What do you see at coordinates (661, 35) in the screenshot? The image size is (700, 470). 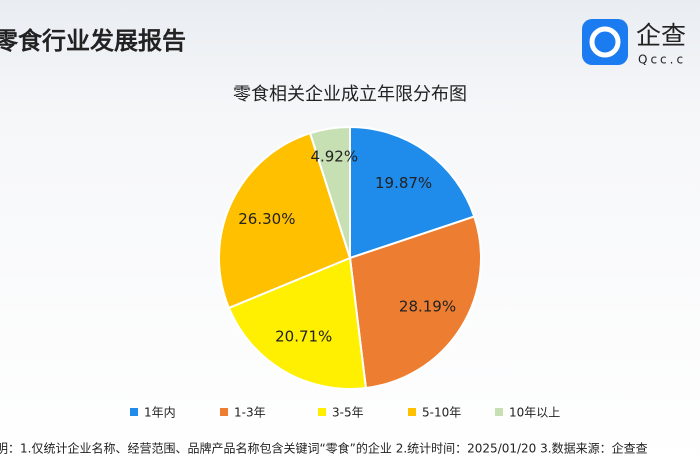 I see `logo-text: 企查` at bounding box center [661, 35].